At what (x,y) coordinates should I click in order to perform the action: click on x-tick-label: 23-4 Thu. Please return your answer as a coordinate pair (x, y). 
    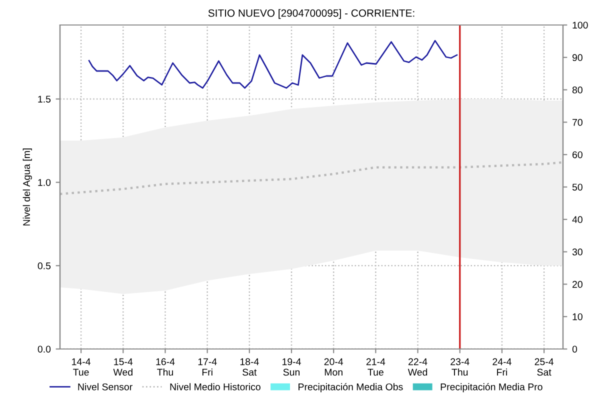
    Looking at the image, I should click on (460, 367).